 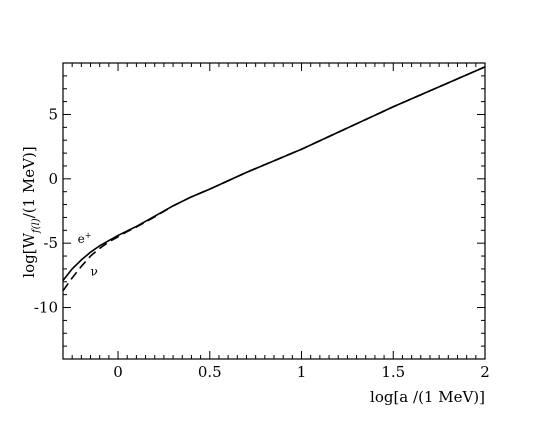 I want to click on x-tick-label: 1, so click(x=302, y=372).